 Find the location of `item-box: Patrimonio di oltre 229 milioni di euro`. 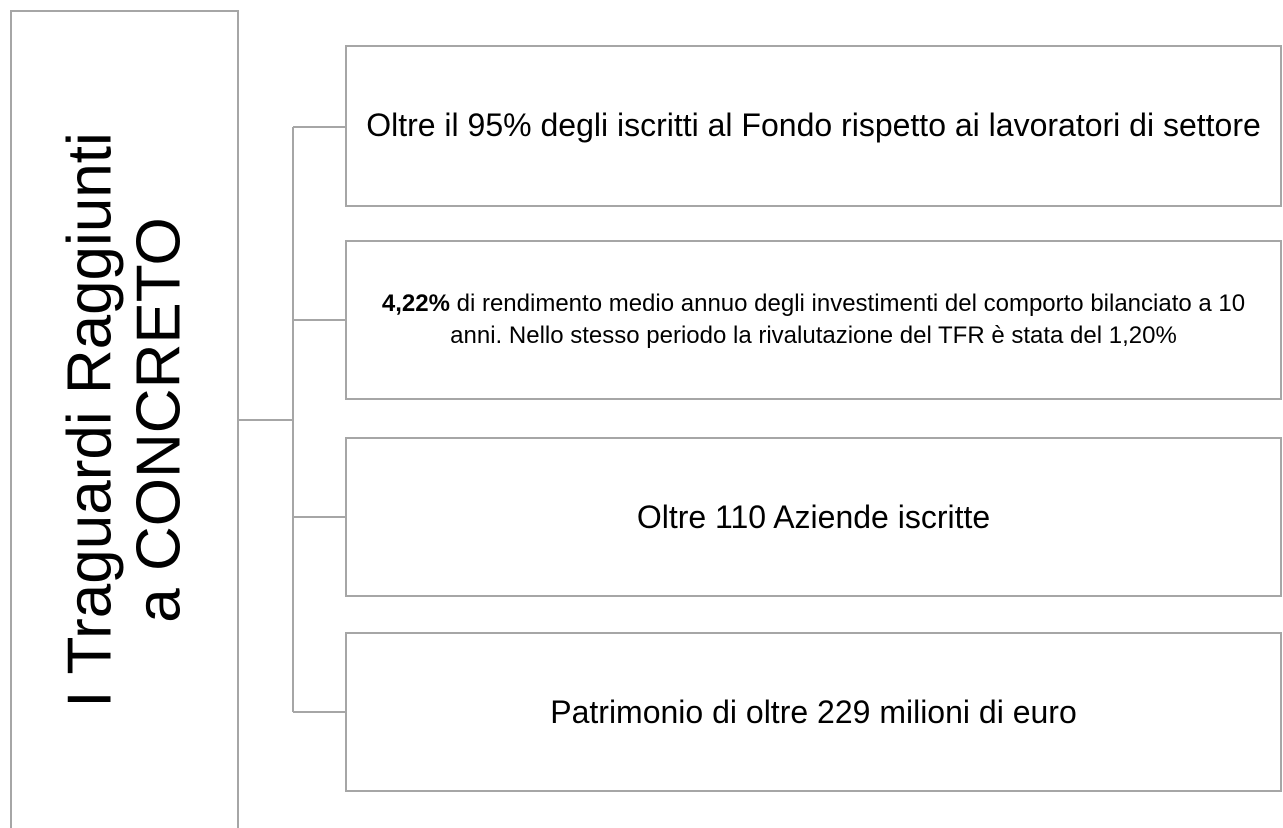

item-box: Patrimonio di oltre 229 milioni di euro is located at coordinates (813, 712).